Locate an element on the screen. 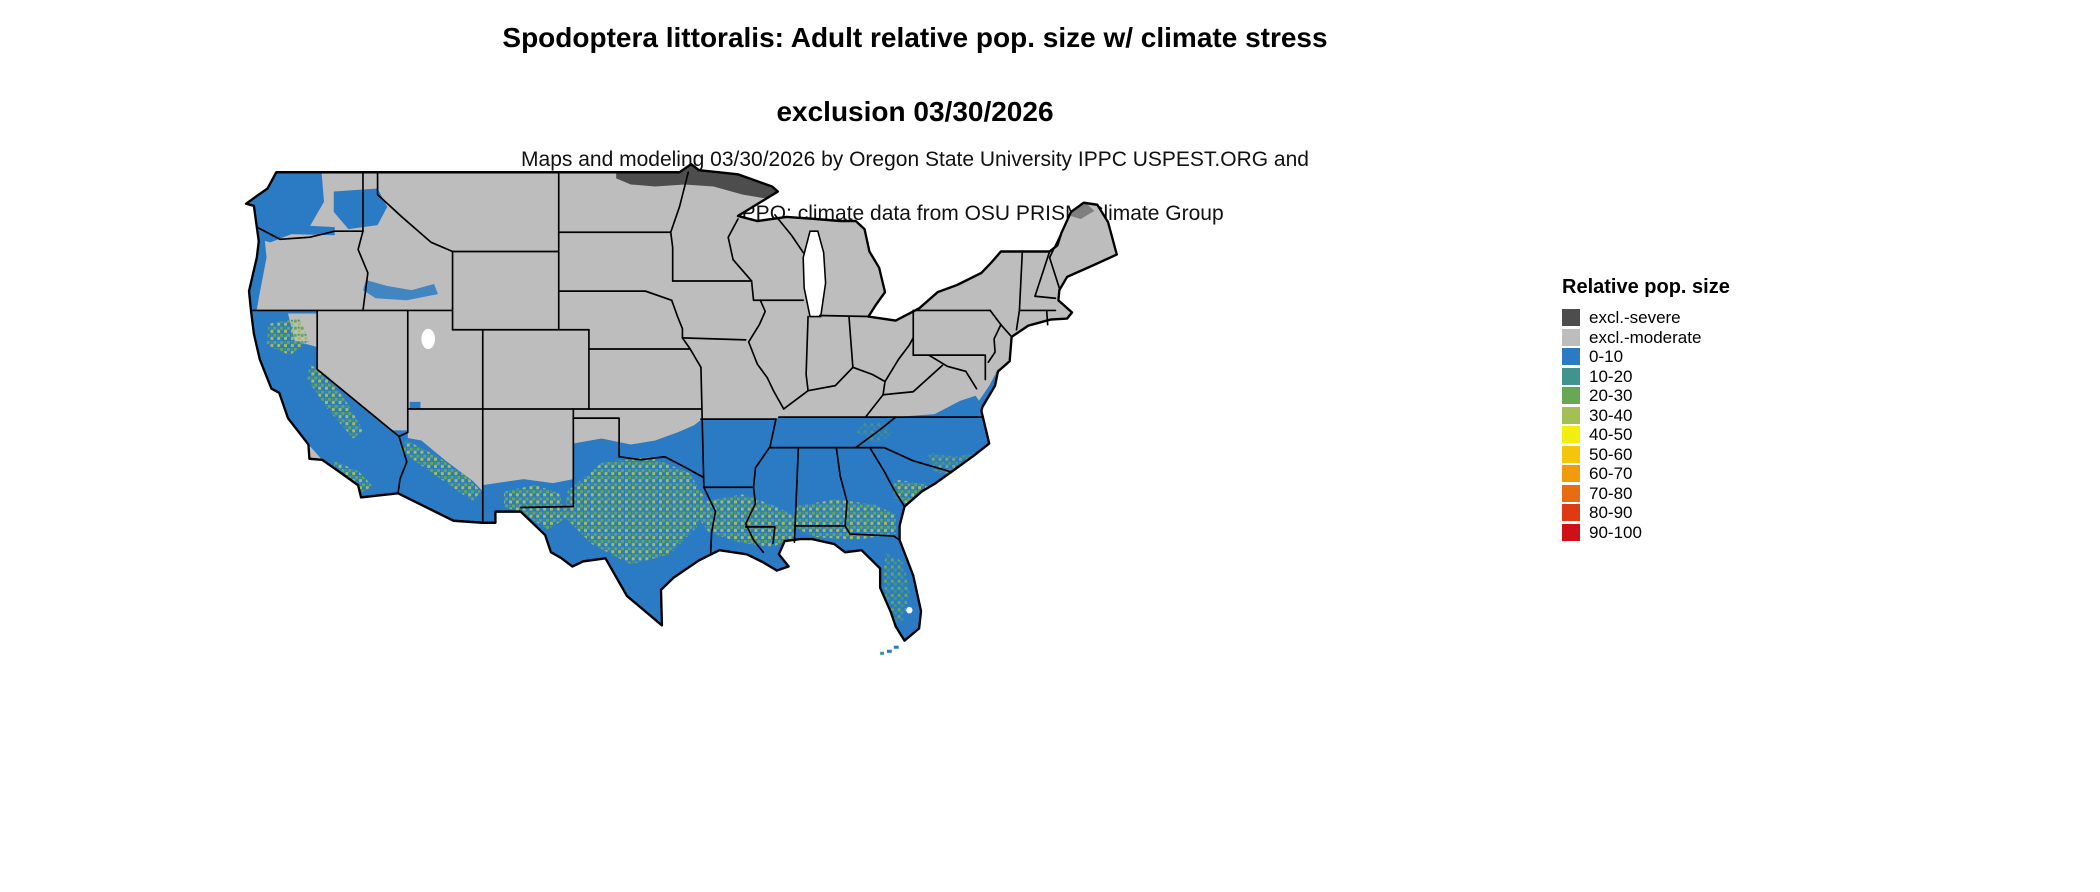 The image size is (2100, 892). legend-label: 80-90 is located at coordinates (1611, 513).